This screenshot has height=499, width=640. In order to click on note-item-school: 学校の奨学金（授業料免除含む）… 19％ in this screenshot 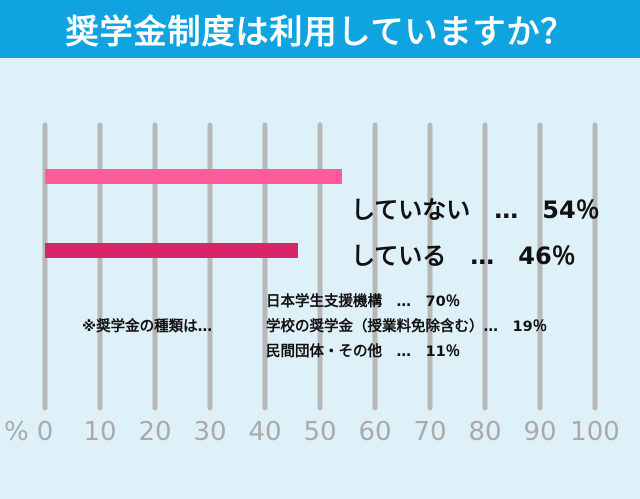, I will do `click(407, 327)`.